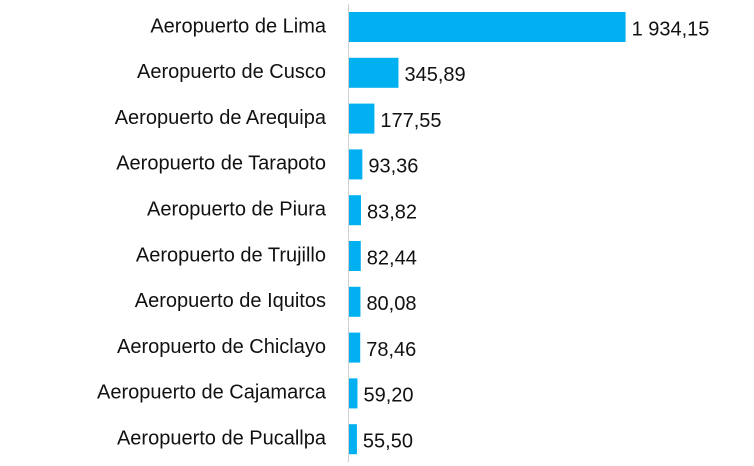 The width and height of the screenshot is (754, 466). I want to click on value-label: 55,50, so click(388, 441).